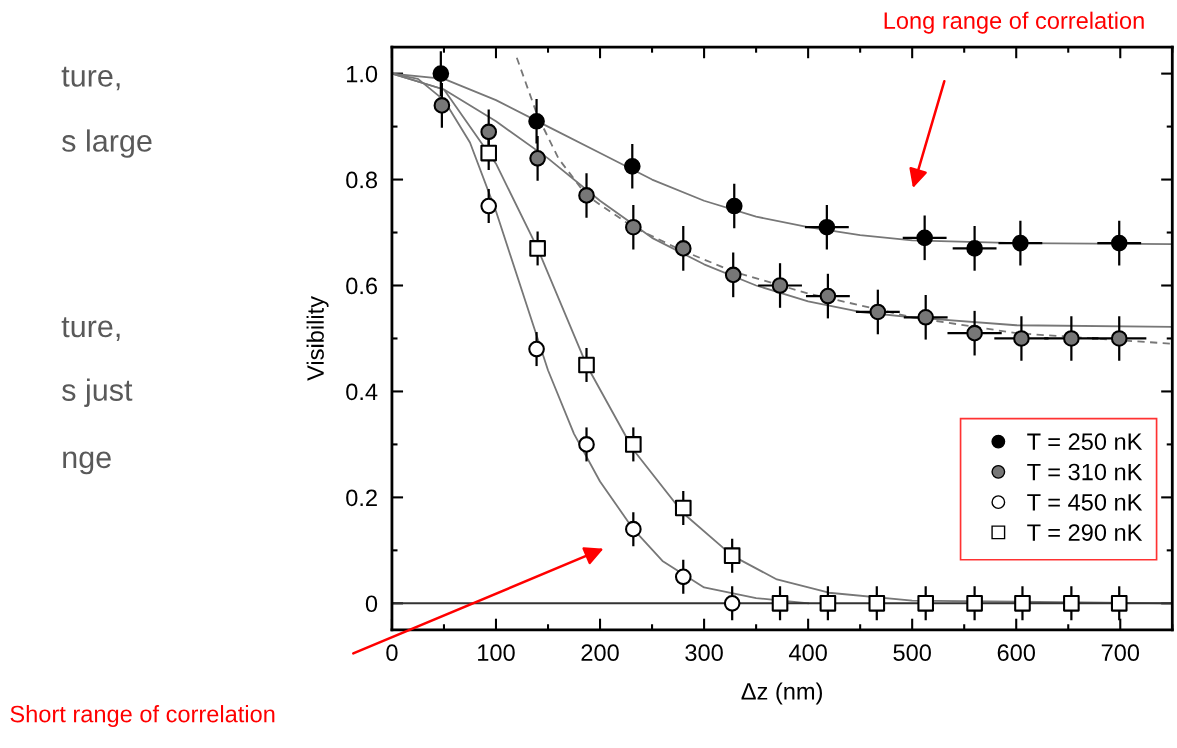 The width and height of the screenshot is (1177, 748). Describe the element at coordinates (1016, 653) in the screenshot. I see `x-tick-label: 600` at that location.